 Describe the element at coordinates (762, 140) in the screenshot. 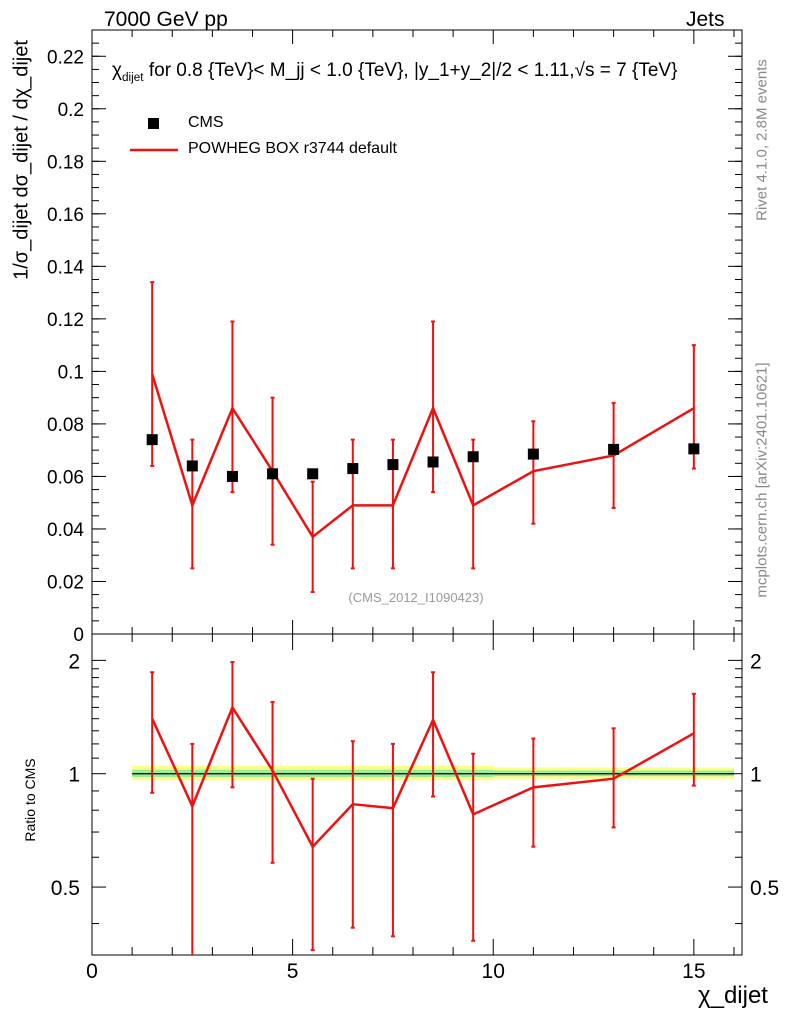

I see `rivet-version-label: Rivet 4.1.0, 2.8M events` at that location.